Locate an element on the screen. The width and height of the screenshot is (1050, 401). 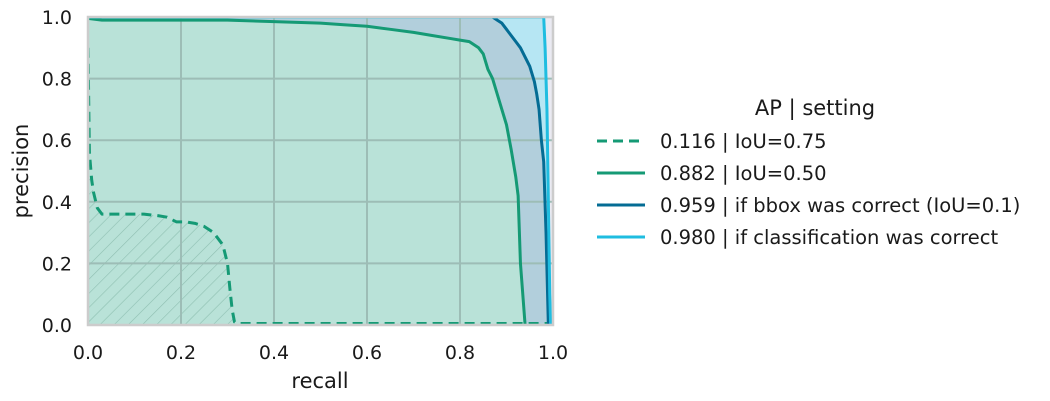
x-tick-label: 0.4 is located at coordinates (274, 353).